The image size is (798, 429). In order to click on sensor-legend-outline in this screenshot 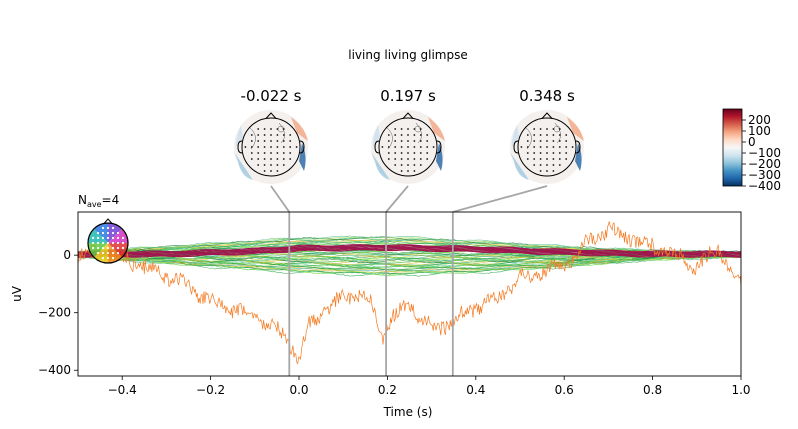, I will do `click(108, 243)`.